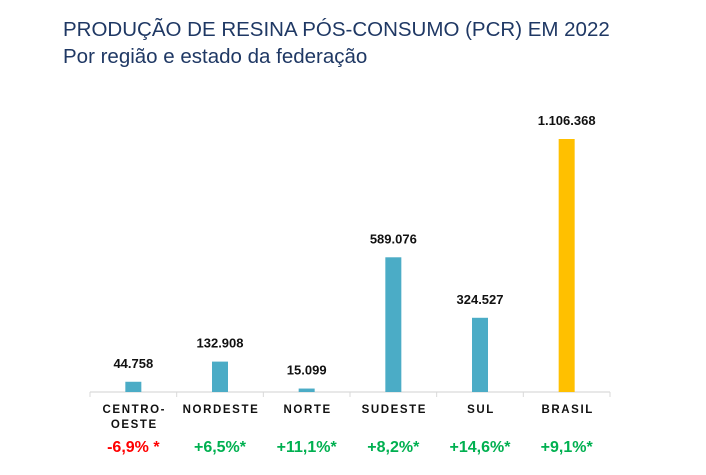 Image resolution: width=706 pixels, height=475 pixels. What do you see at coordinates (393, 238) in the screenshot?
I see `data-label: 589.076` at bounding box center [393, 238].